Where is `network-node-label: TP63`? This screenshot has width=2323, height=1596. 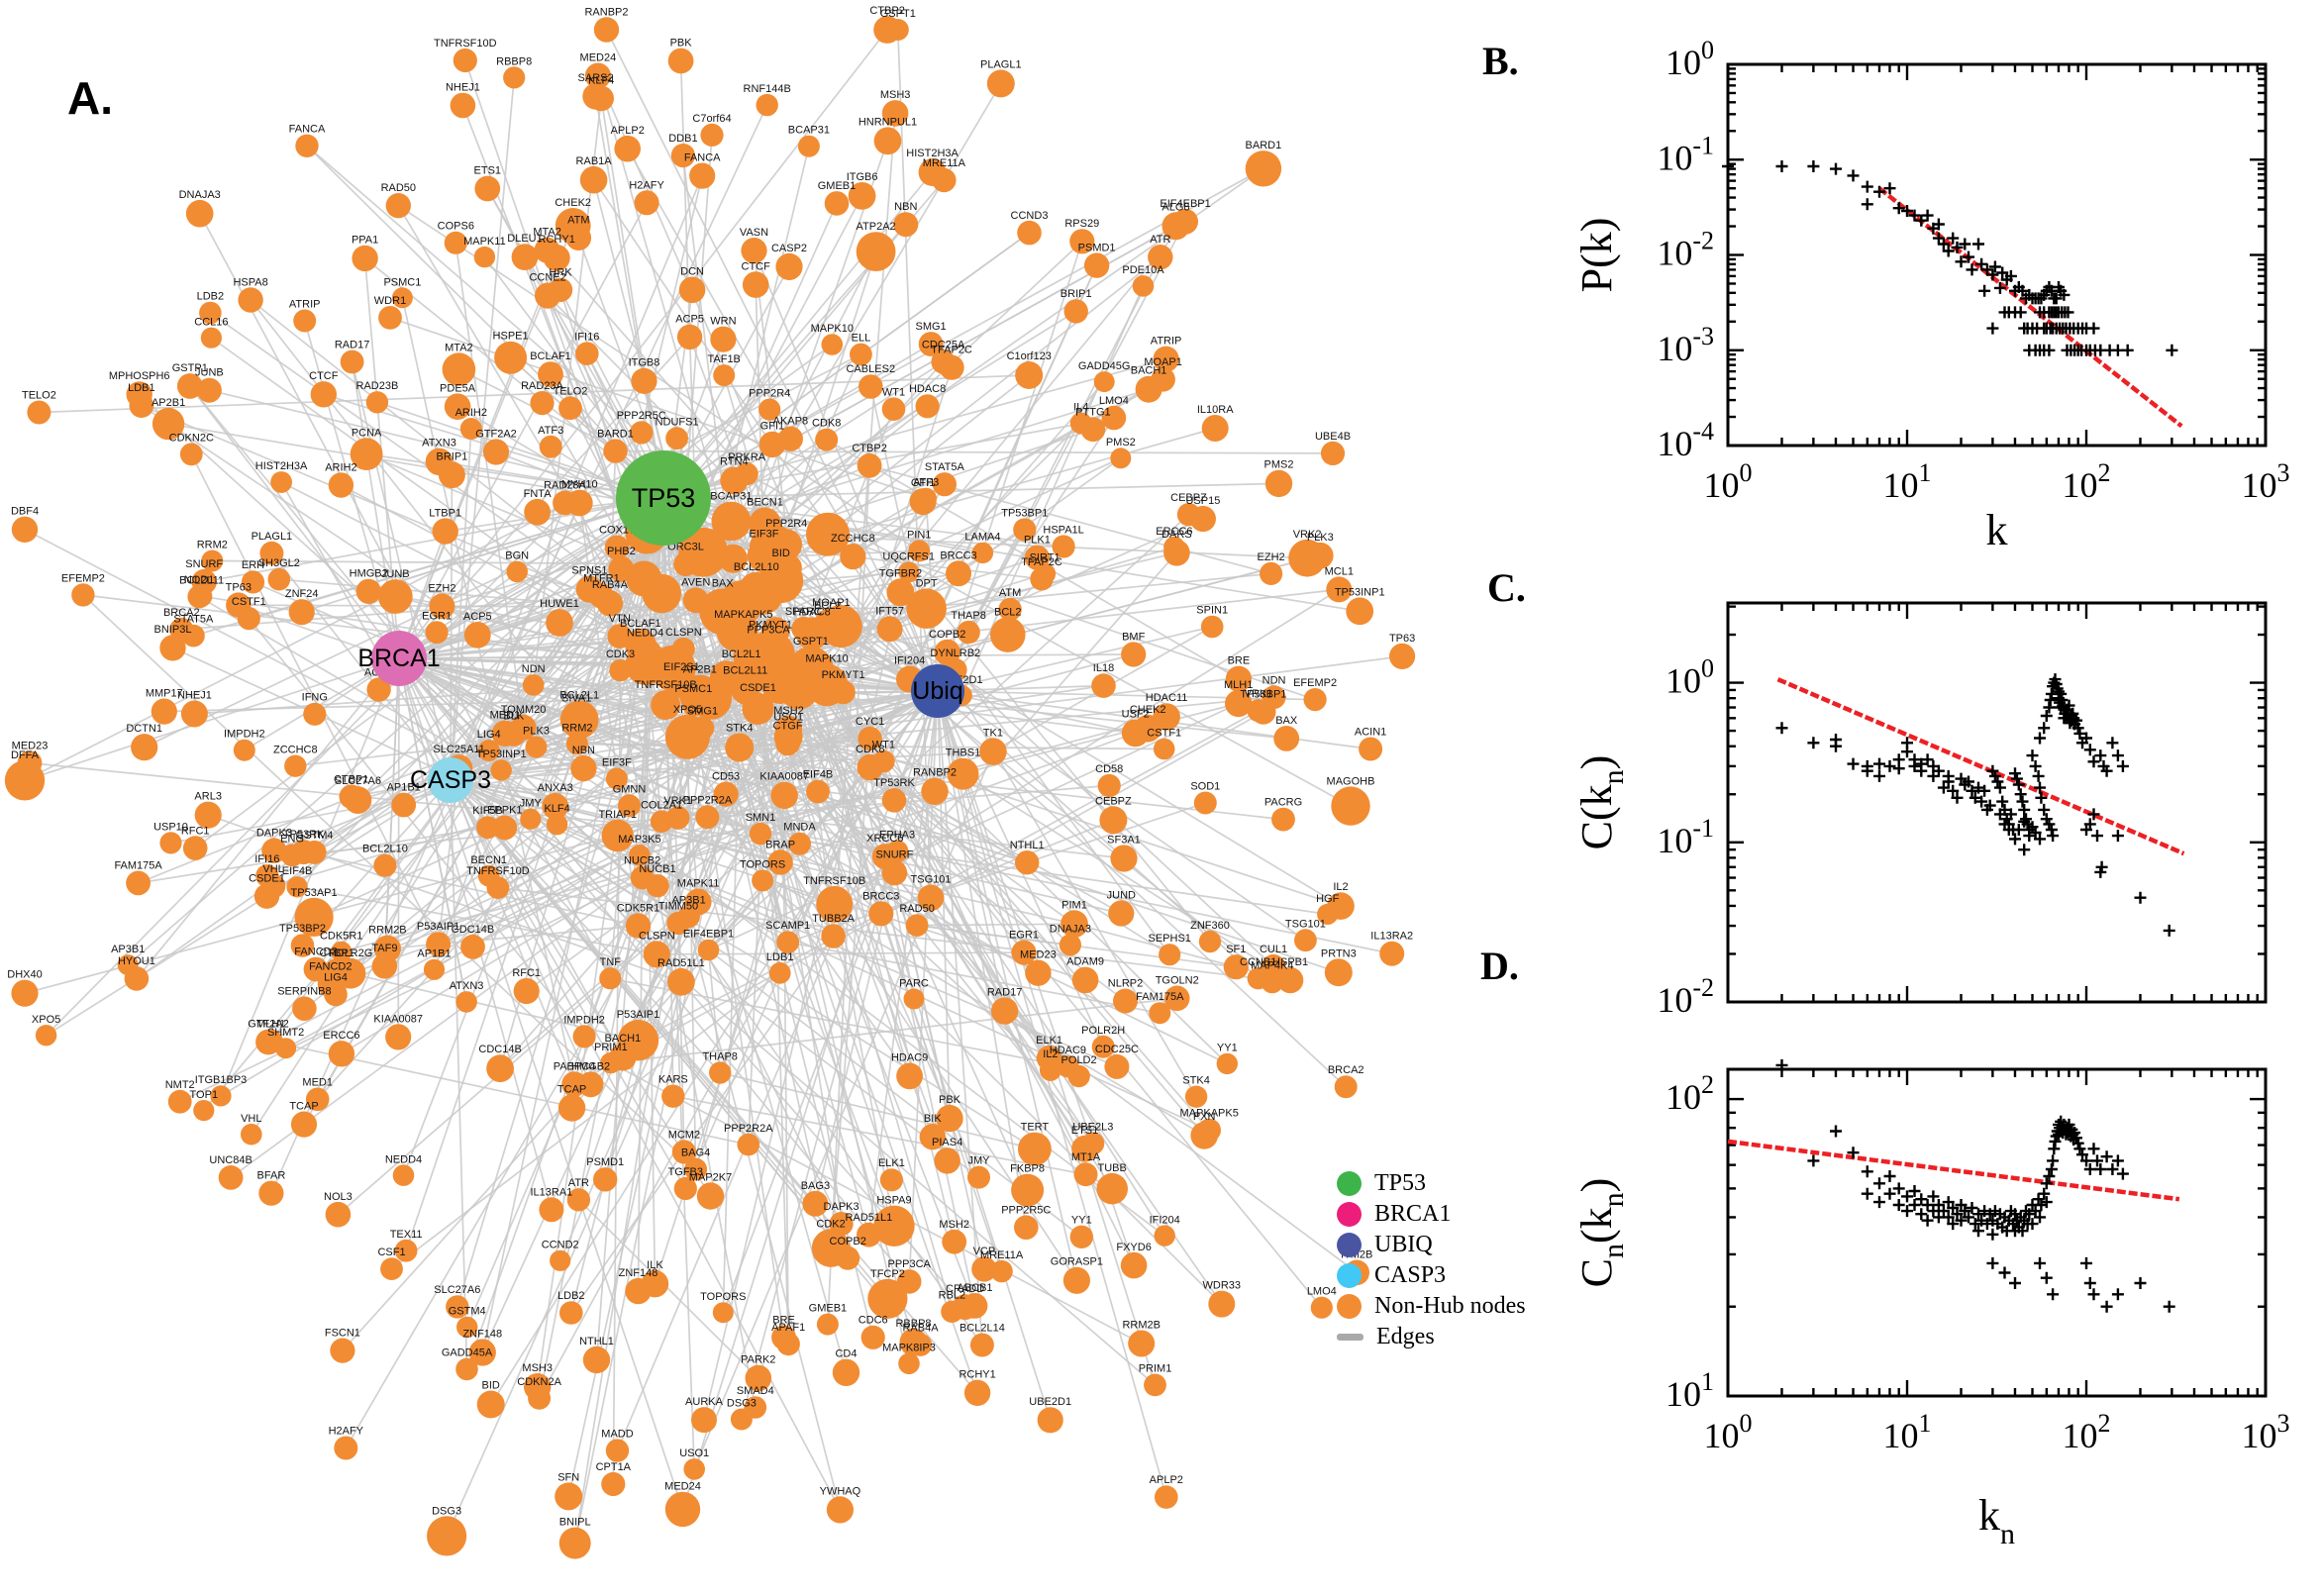 network-node-label: TP63 is located at coordinates (1402, 639).